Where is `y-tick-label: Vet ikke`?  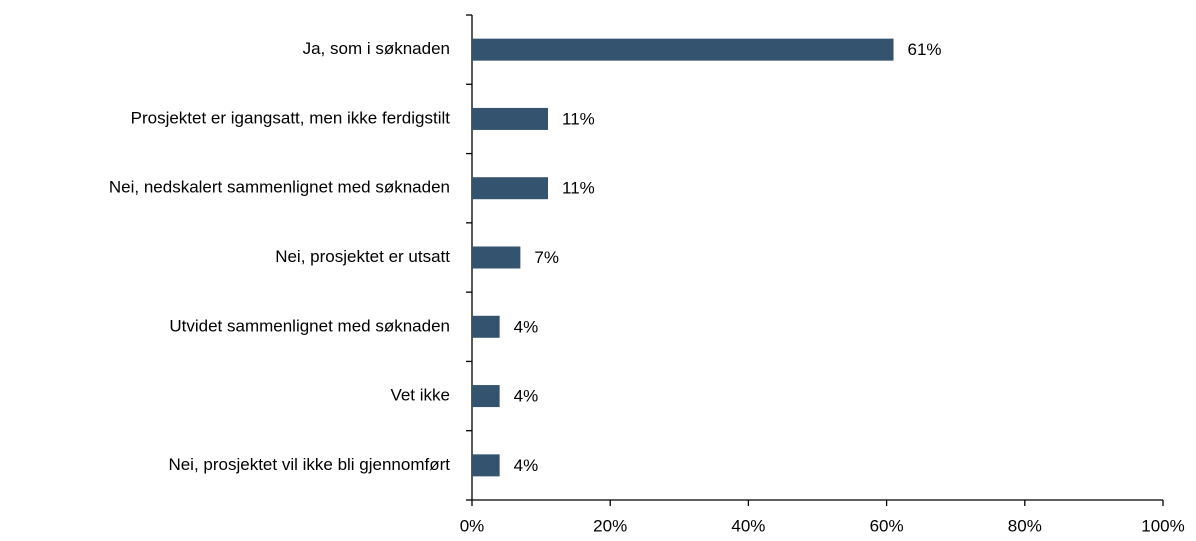 y-tick-label: Vet ikke is located at coordinates (420, 395).